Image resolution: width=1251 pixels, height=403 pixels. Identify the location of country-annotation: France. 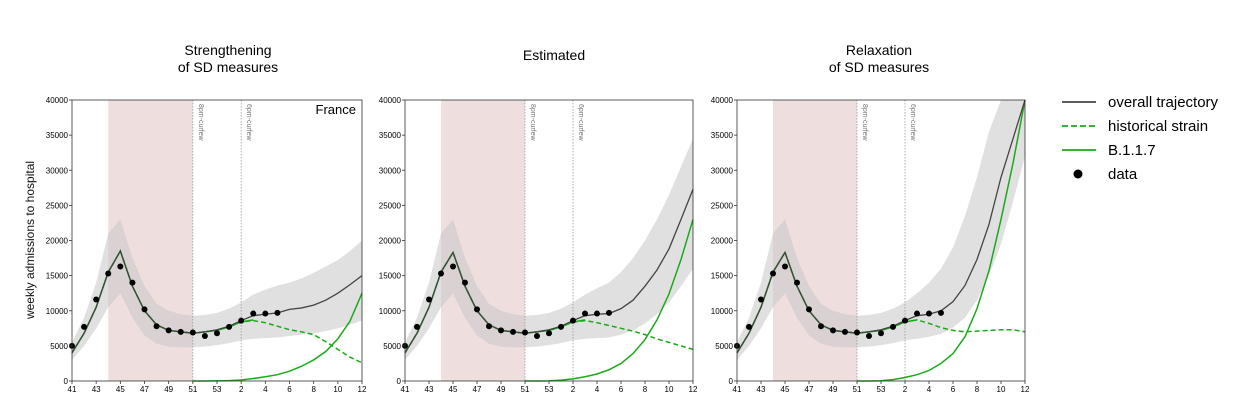
(336, 109).